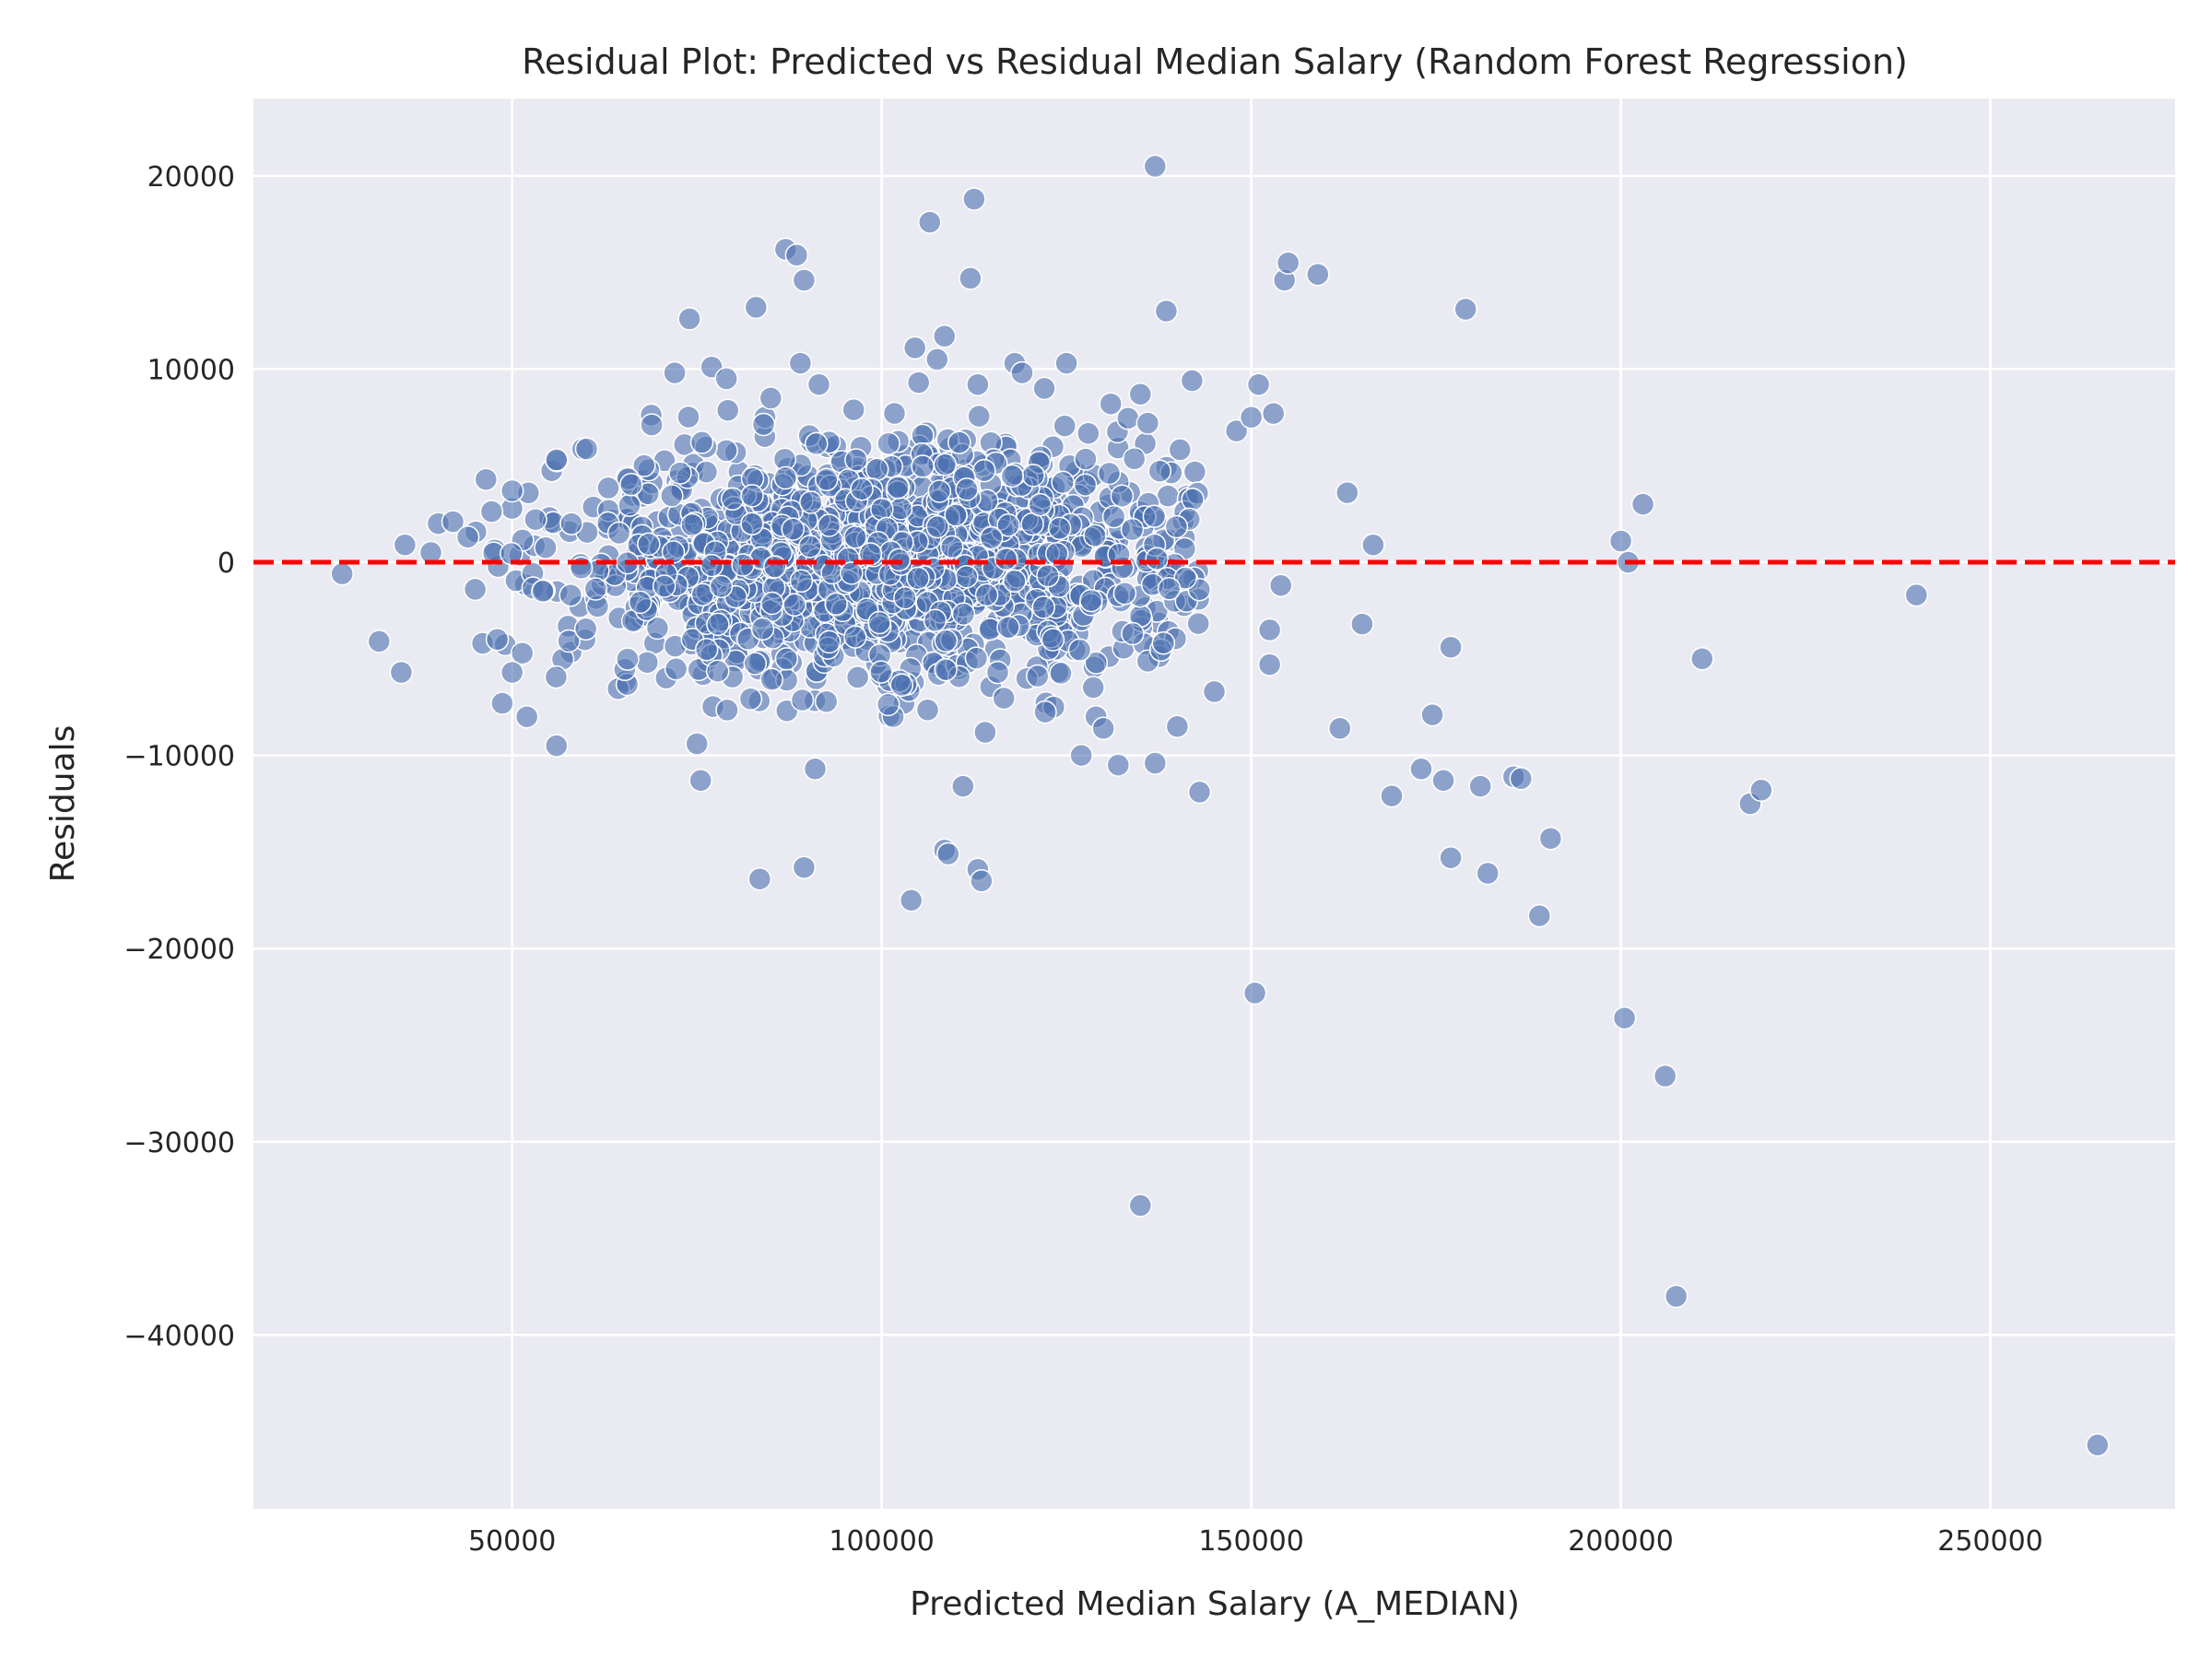 This screenshot has height=1659, width=2212. What do you see at coordinates (1990, 1541) in the screenshot?
I see `x-tick-label: 250000` at bounding box center [1990, 1541].